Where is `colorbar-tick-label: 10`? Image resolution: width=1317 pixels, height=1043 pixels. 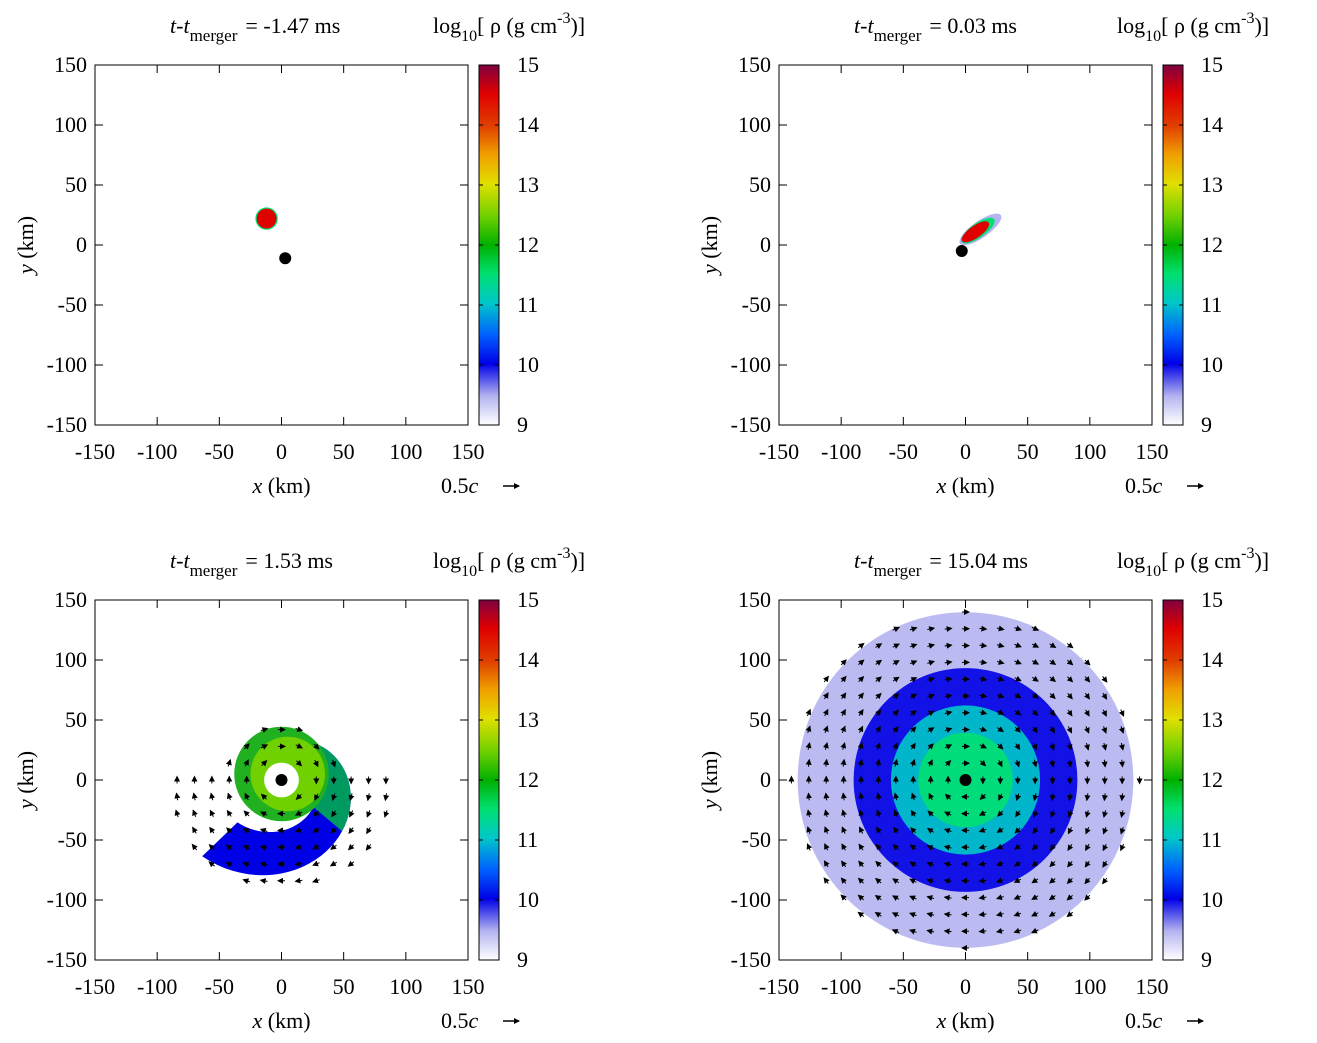 colorbar-tick-label: 10 is located at coordinates (528, 899).